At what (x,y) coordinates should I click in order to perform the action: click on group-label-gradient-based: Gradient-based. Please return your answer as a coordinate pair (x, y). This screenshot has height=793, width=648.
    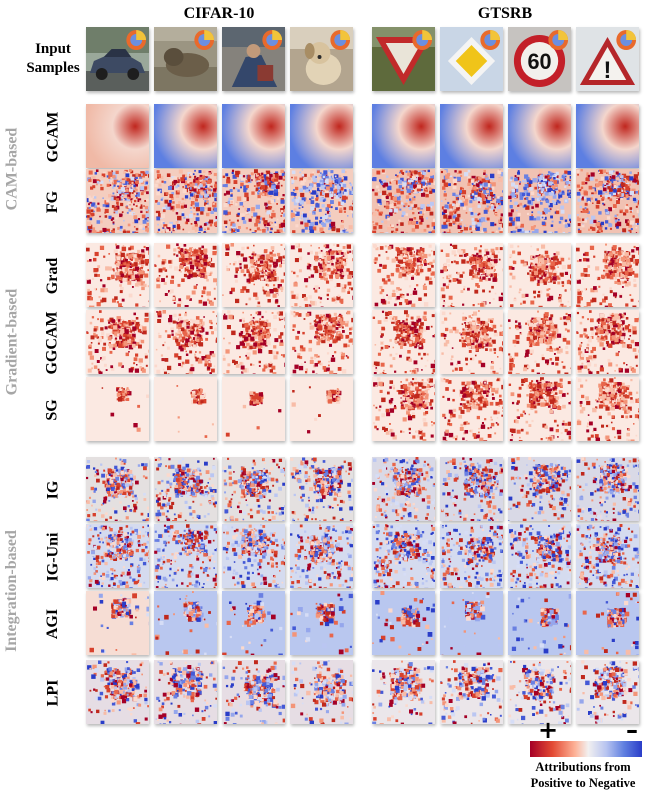
    Looking at the image, I should click on (12, 342).